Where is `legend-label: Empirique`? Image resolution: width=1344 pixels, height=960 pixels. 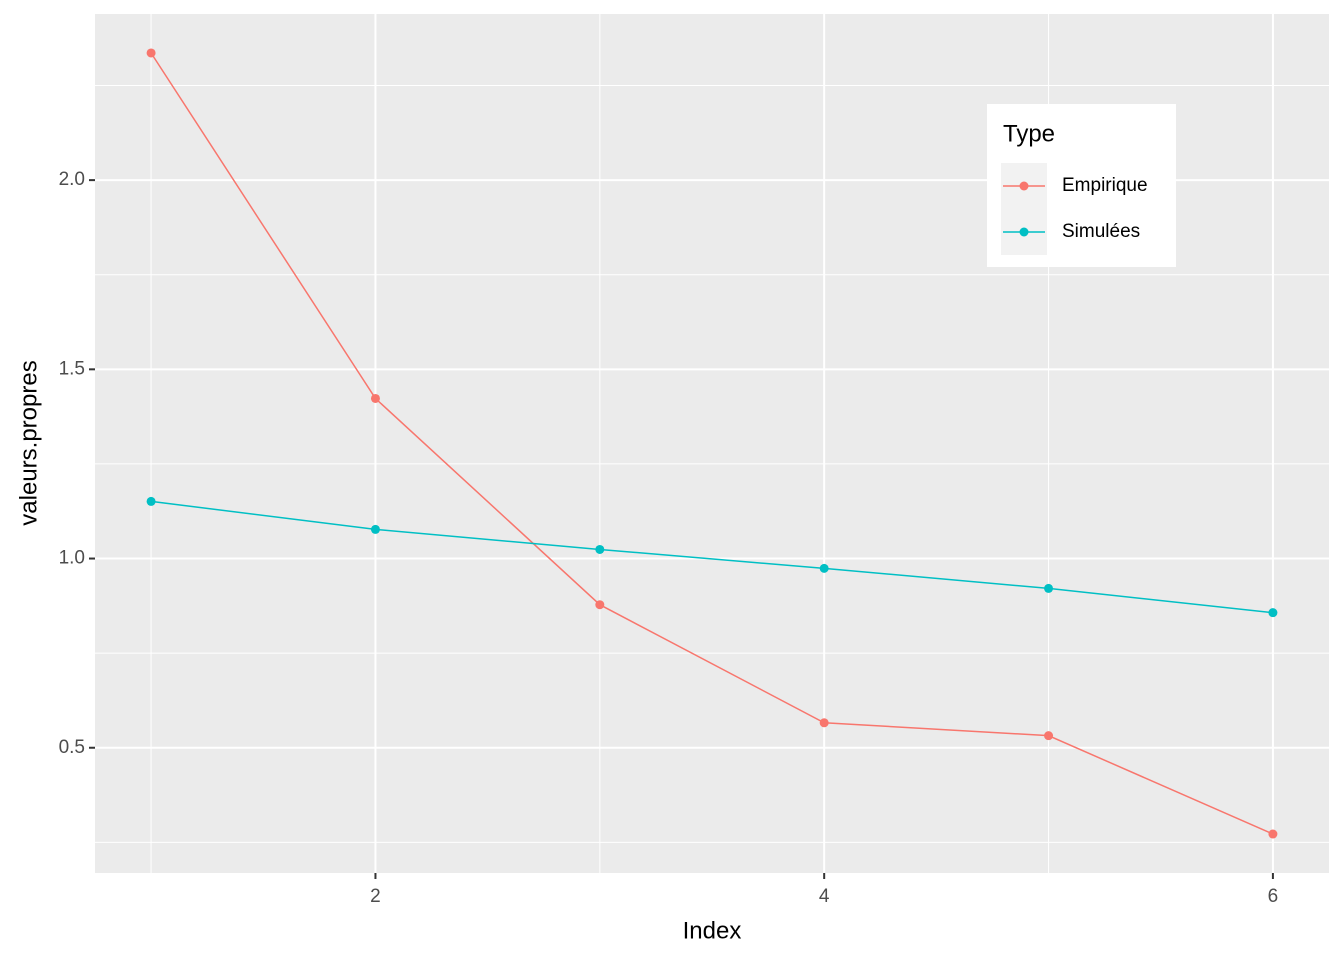 legend-label: Empirique is located at coordinates (1105, 185).